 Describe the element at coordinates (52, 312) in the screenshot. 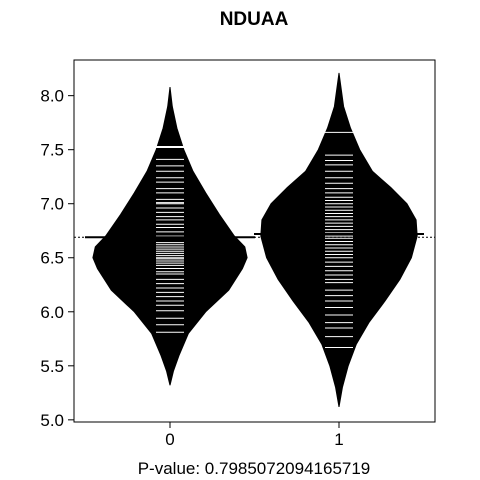

I see `y-tick-label: 6.0` at that location.